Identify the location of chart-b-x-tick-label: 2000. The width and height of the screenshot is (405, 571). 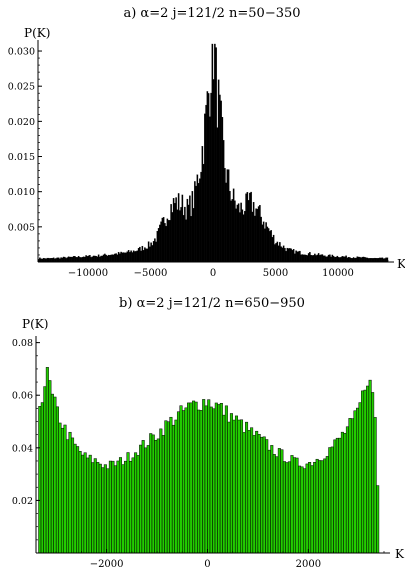
(308, 564).